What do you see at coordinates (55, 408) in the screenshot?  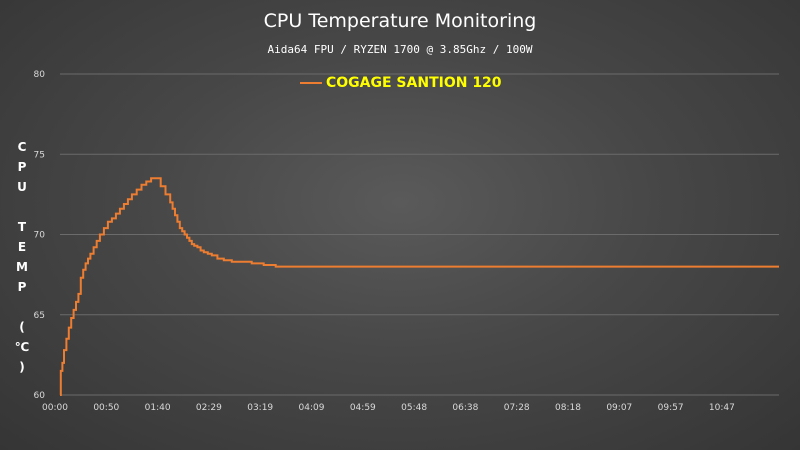 I see `x-tick-label: 00:00` at bounding box center [55, 408].